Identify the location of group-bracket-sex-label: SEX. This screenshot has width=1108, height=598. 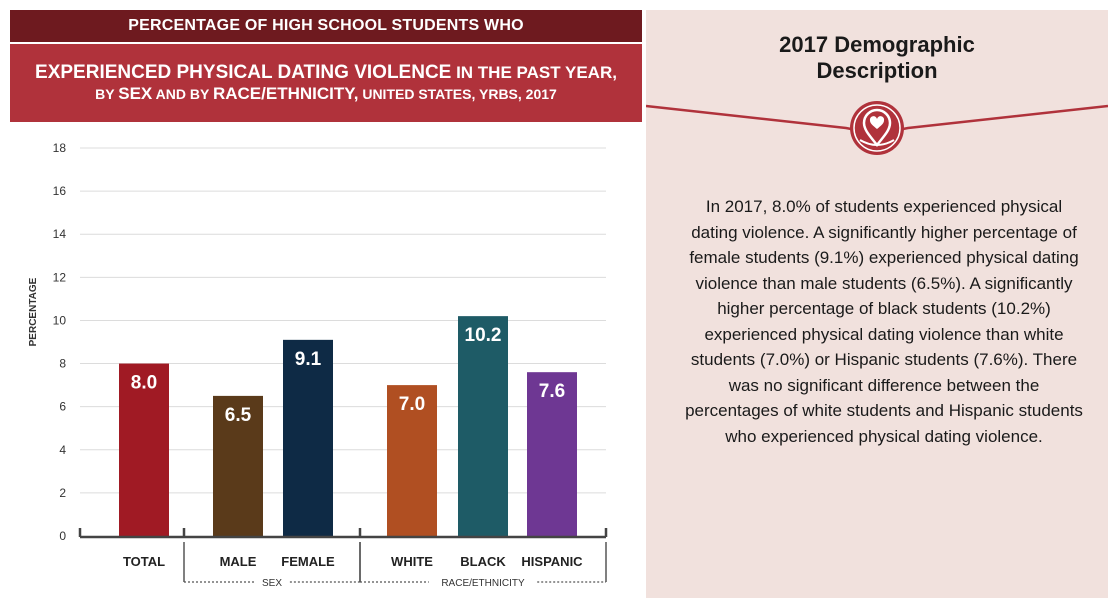
(272, 583).